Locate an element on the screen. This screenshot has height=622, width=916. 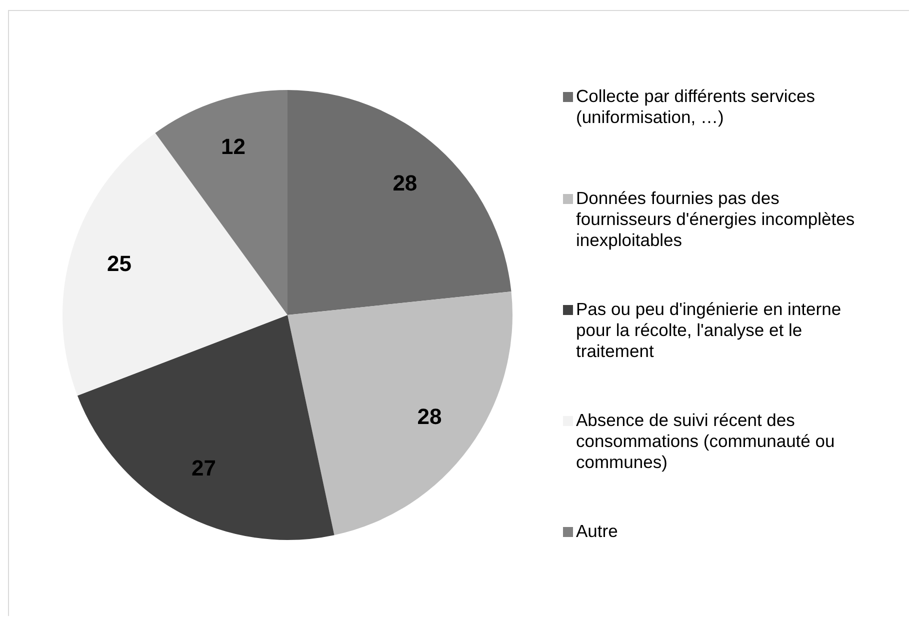
legend-label: Autre is located at coordinates (597, 531).